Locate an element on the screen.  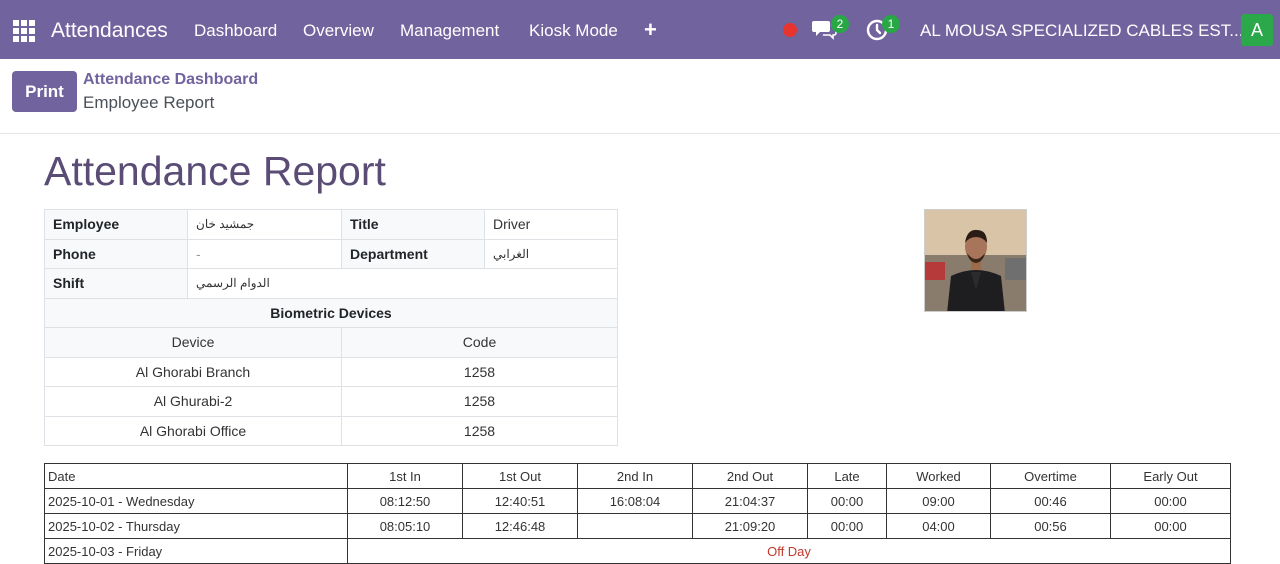
activities-count-badge: 1 is located at coordinates (891, 24).